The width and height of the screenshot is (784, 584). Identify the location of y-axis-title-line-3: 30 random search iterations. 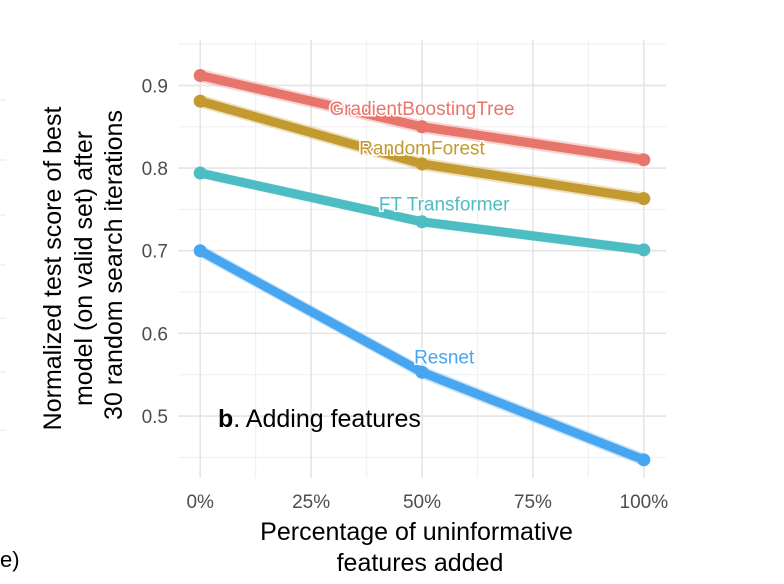
(114, 265).